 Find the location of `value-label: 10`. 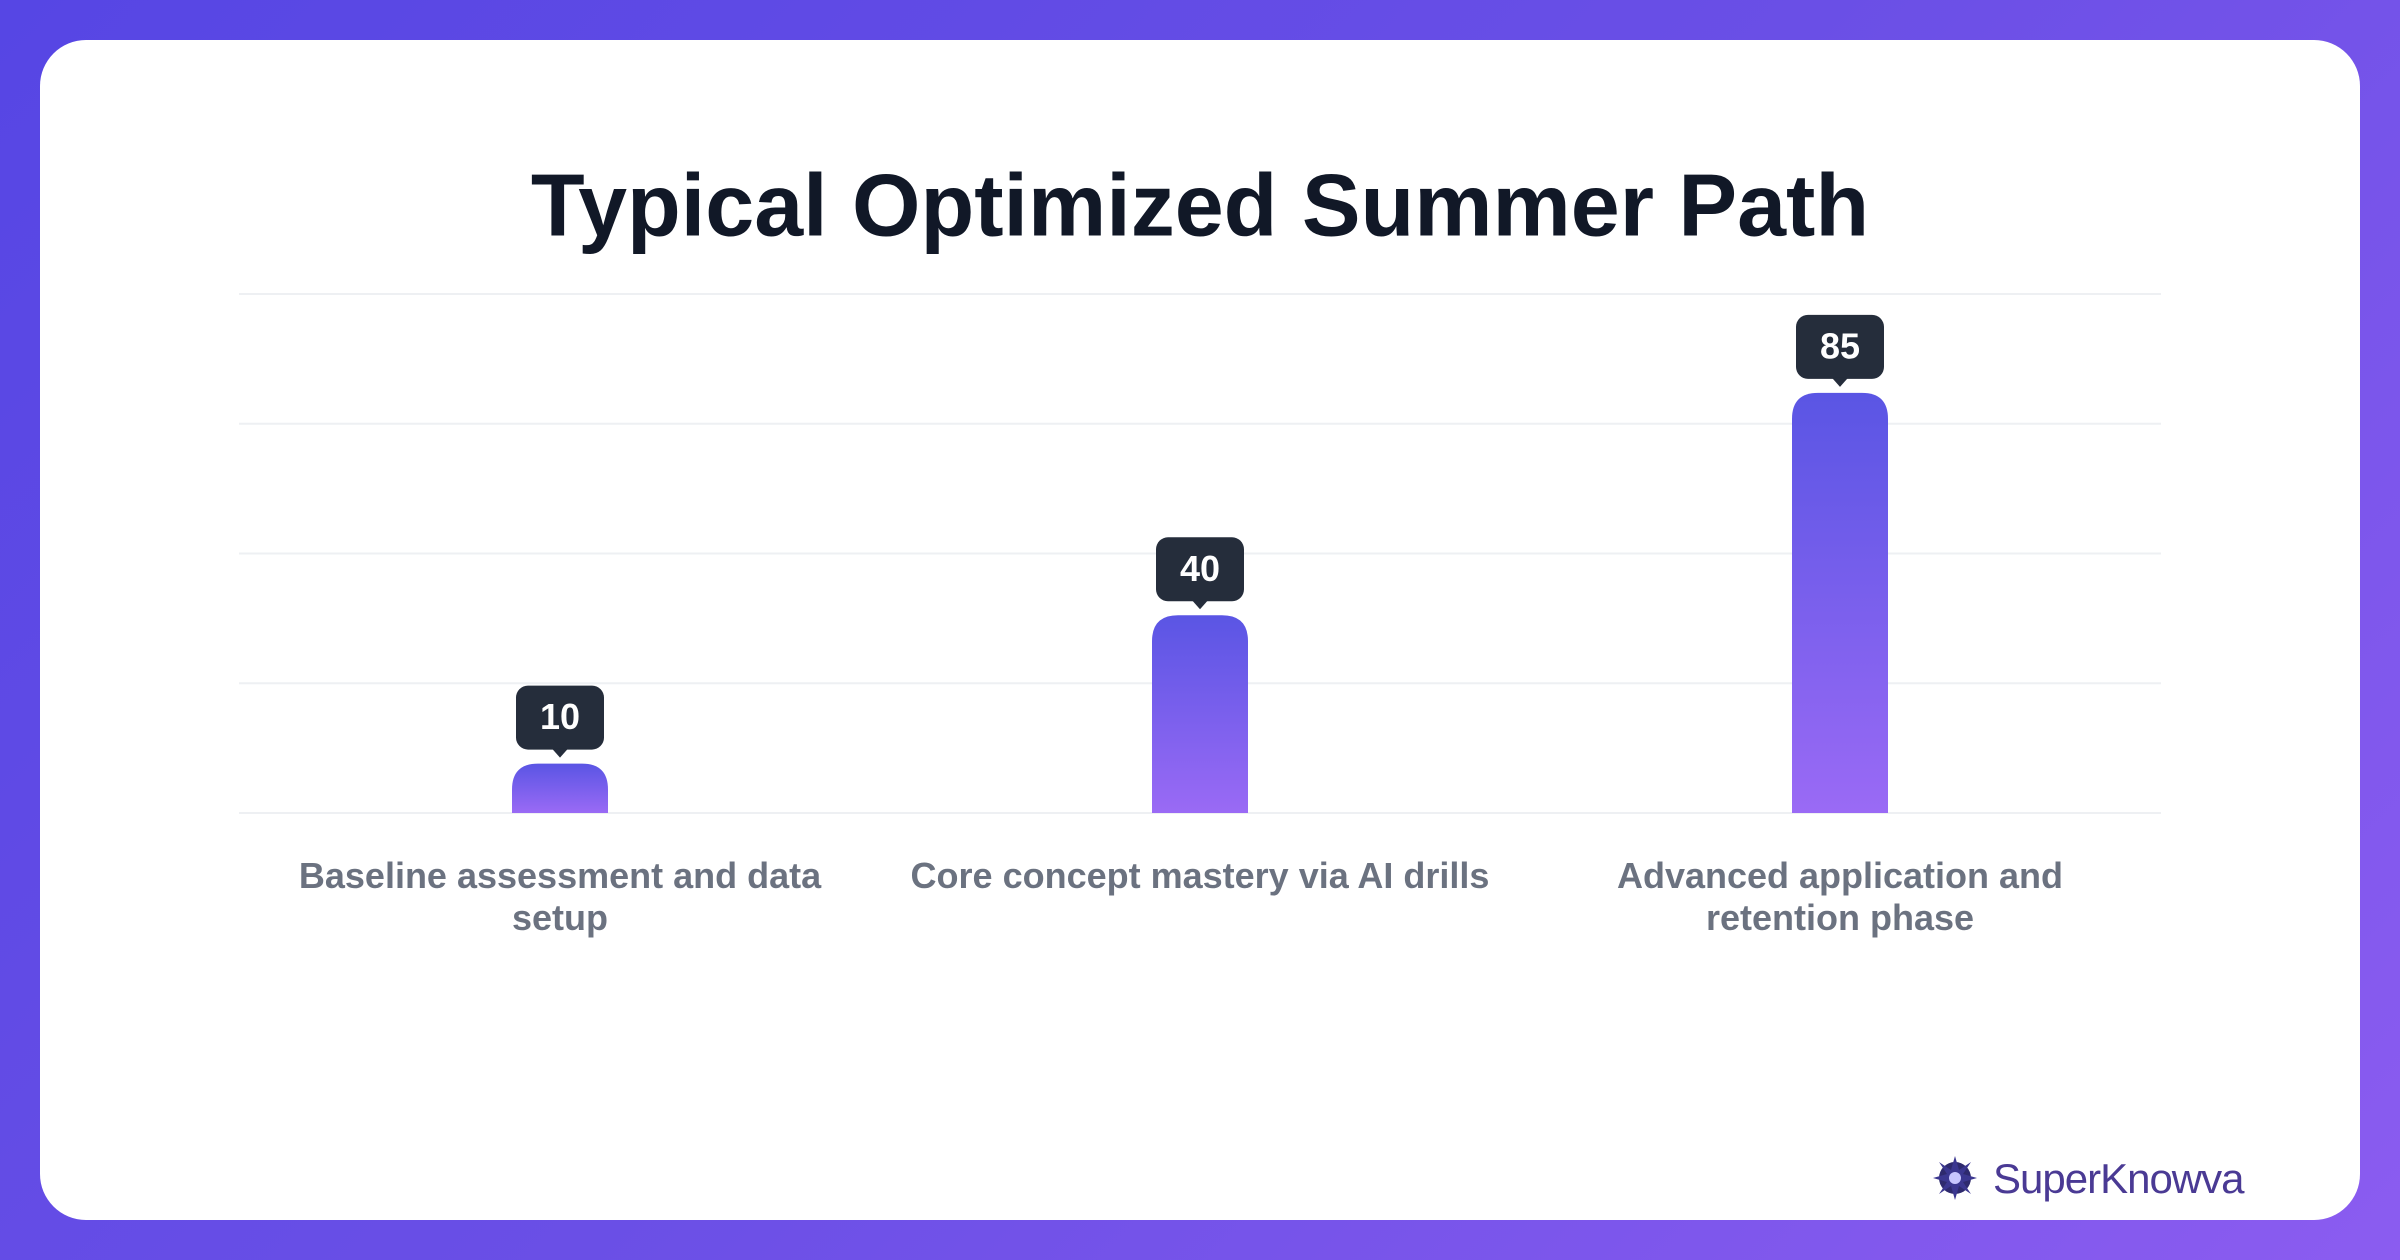

value-label: 10 is located at coordinates (560, 716).